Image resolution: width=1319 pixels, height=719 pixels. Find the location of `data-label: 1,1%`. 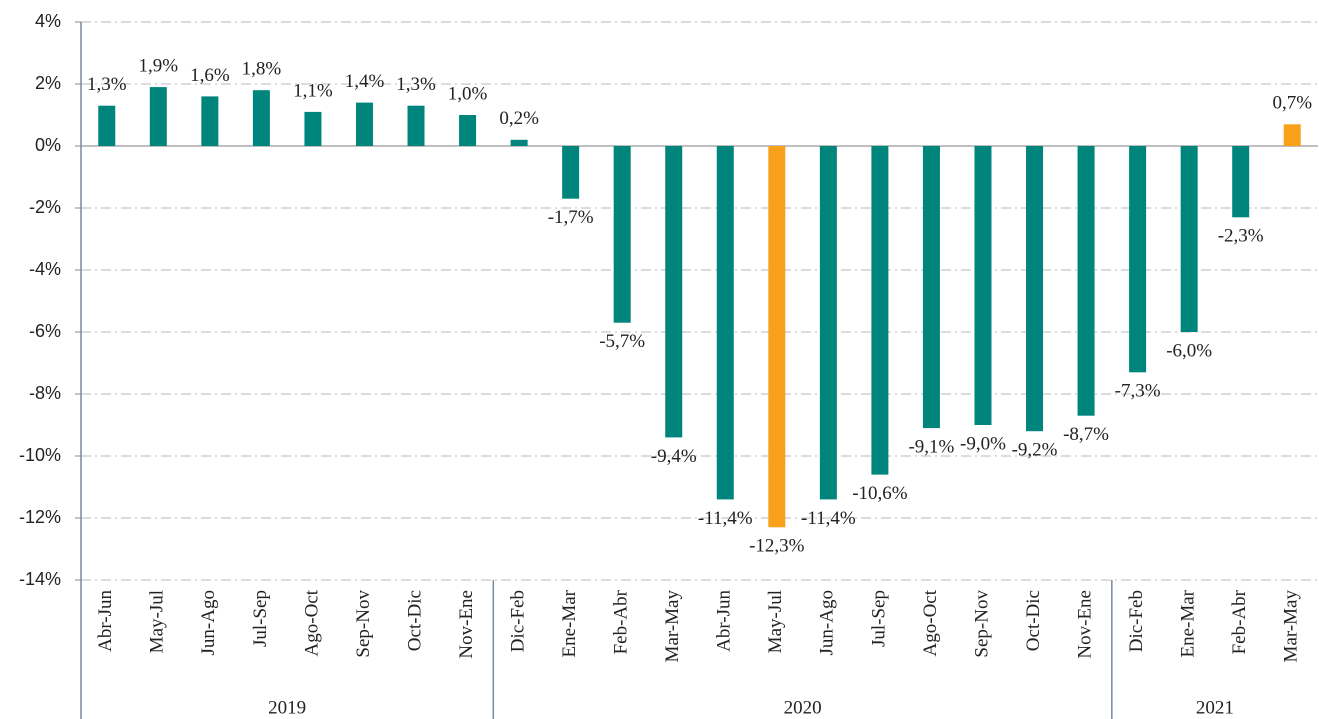

data-label: 1,1% is located at coordinates (313, 90).